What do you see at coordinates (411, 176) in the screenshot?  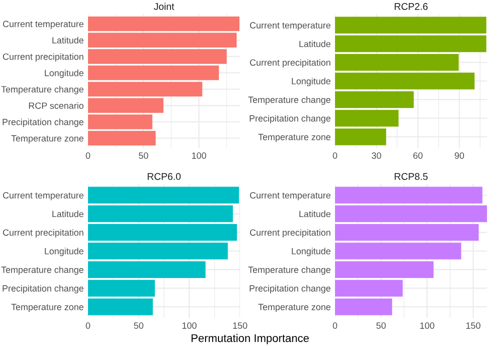 I see `chart-title: RCP8.5` at bounding box center [411, 176].